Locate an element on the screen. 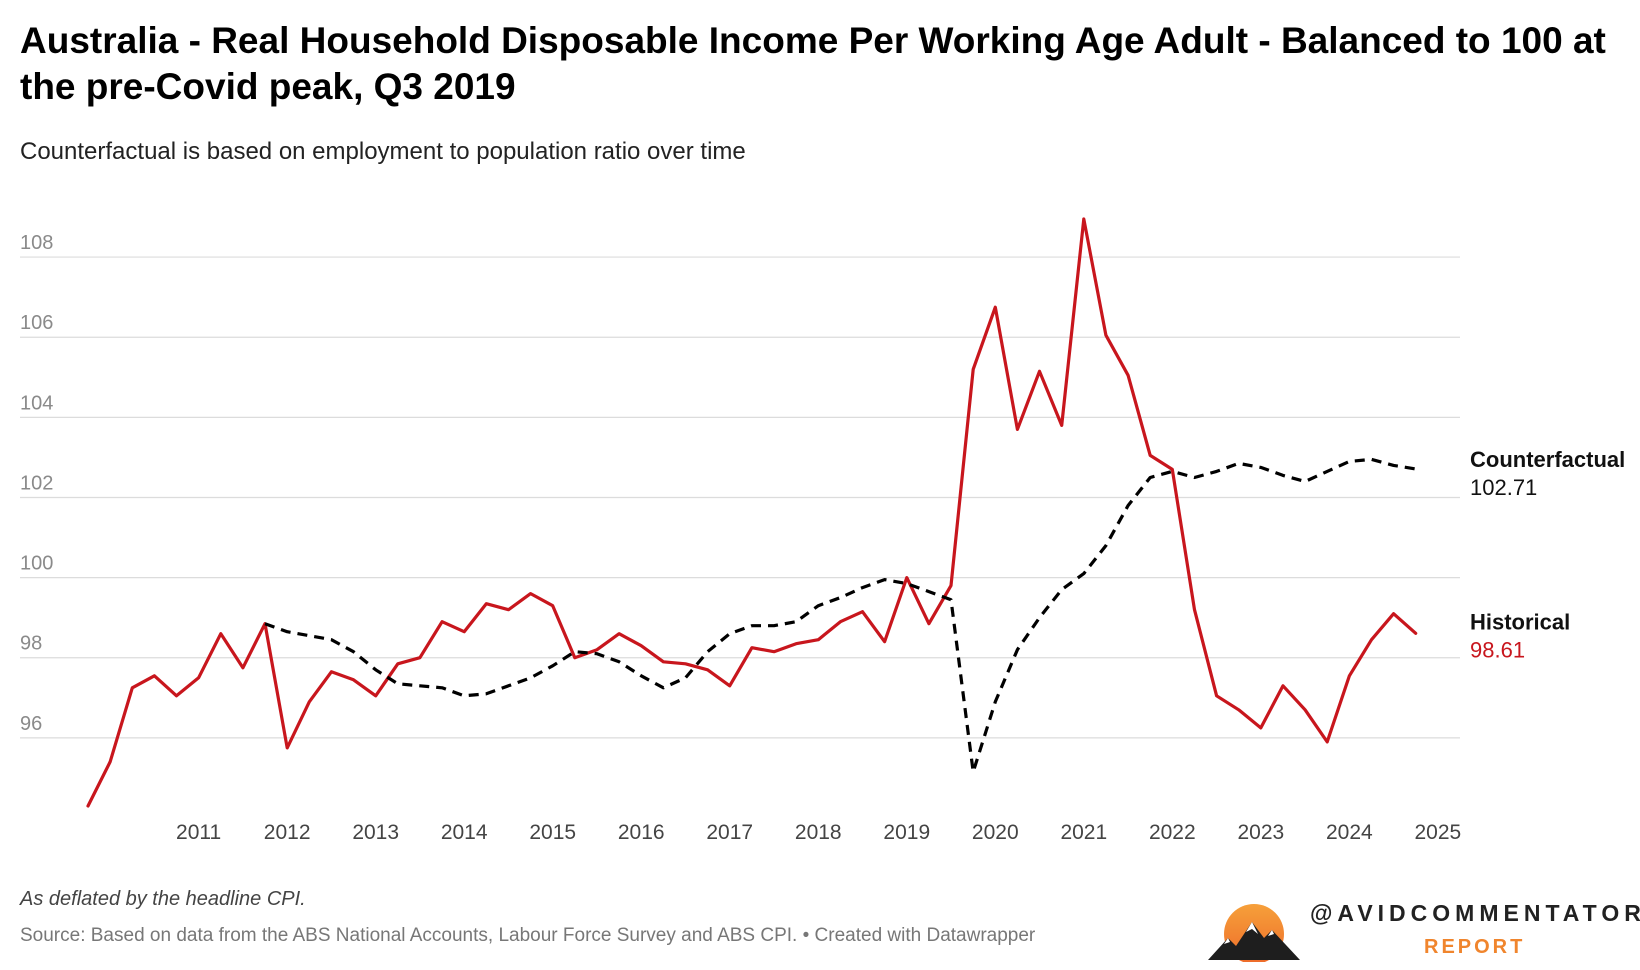  y-tick-label: 98 is located at coordinates (31, 644).